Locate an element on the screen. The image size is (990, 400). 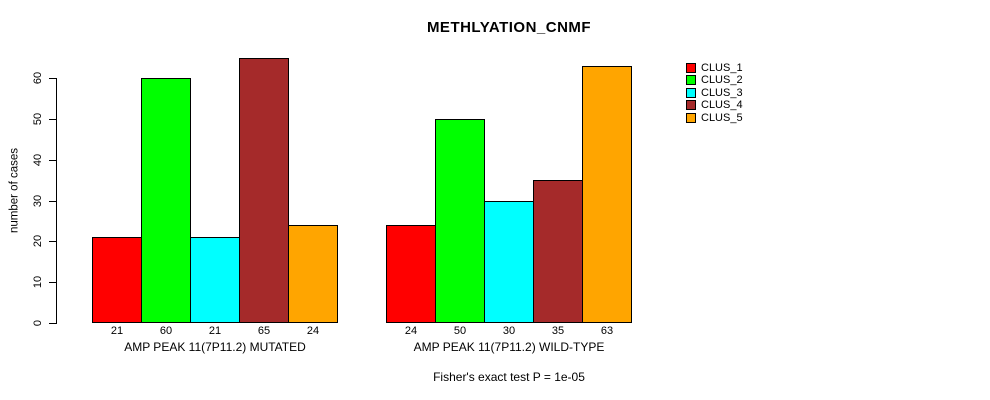
group-label-mutated: AMP PEAK 11(7P11.2) MUTATED is located at coordinates (215, 347).